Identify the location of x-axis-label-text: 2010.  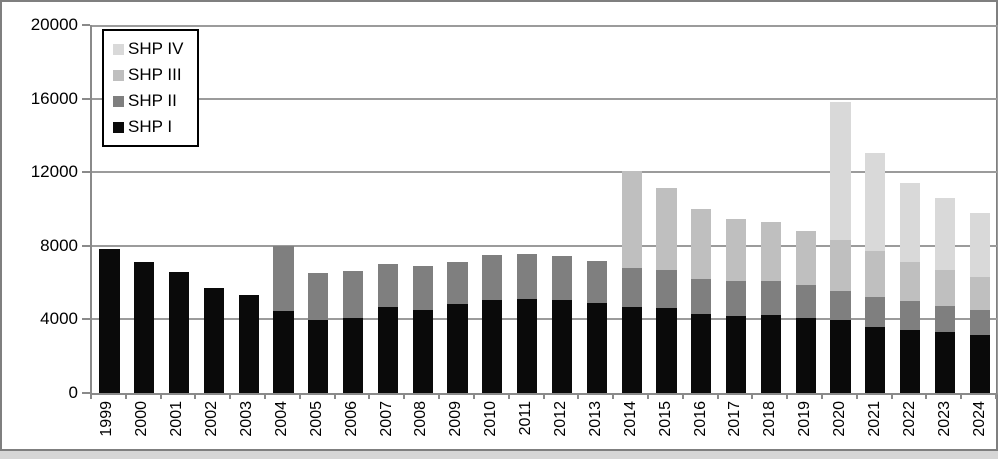
(491, 419).